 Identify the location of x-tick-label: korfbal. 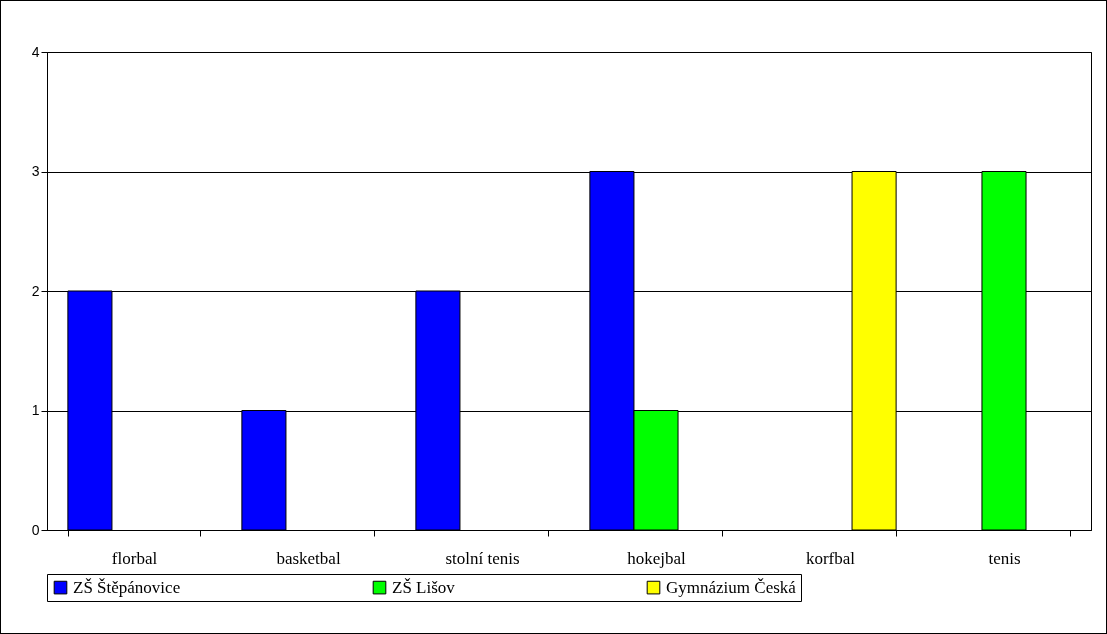
(830, 558).